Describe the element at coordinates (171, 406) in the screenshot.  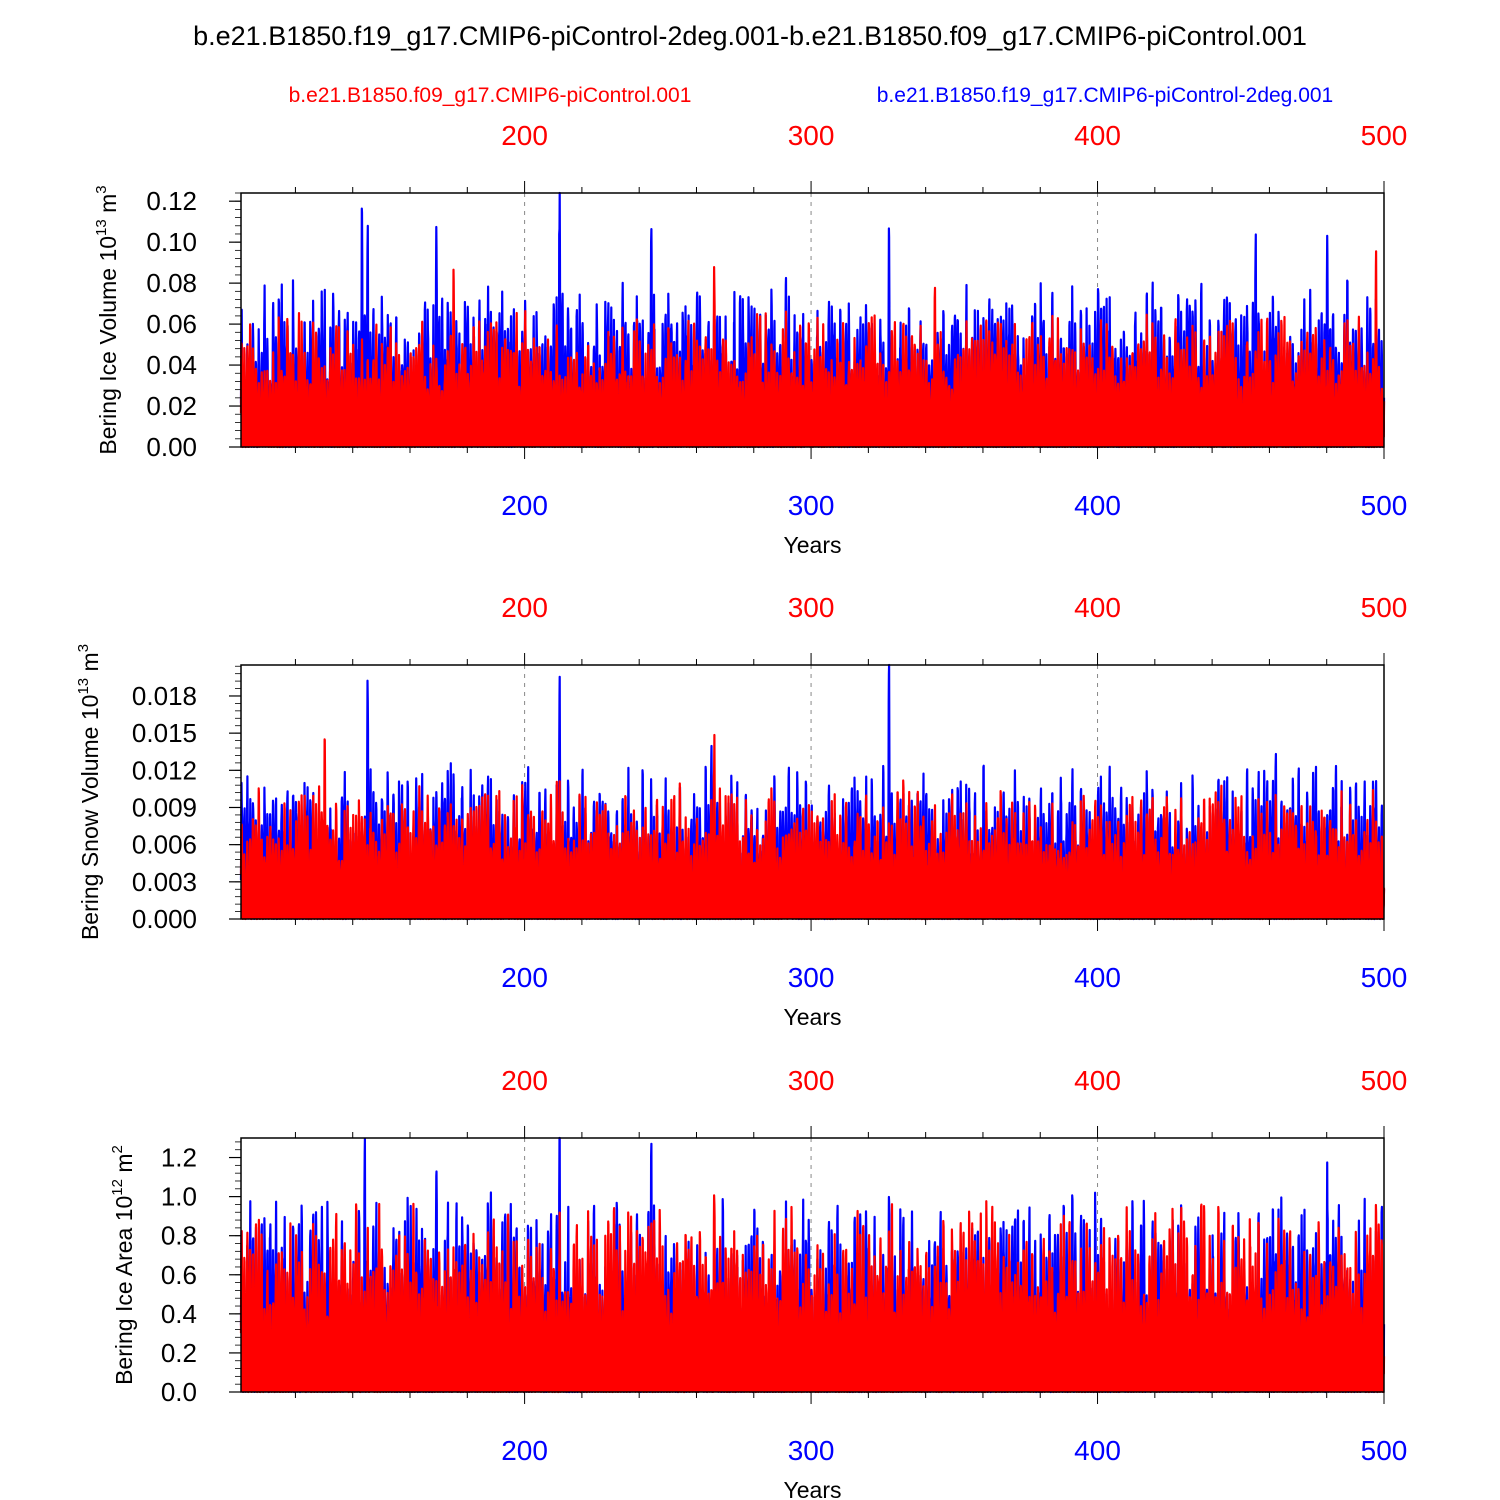
I see `ytick-label: 0.02` at that location.